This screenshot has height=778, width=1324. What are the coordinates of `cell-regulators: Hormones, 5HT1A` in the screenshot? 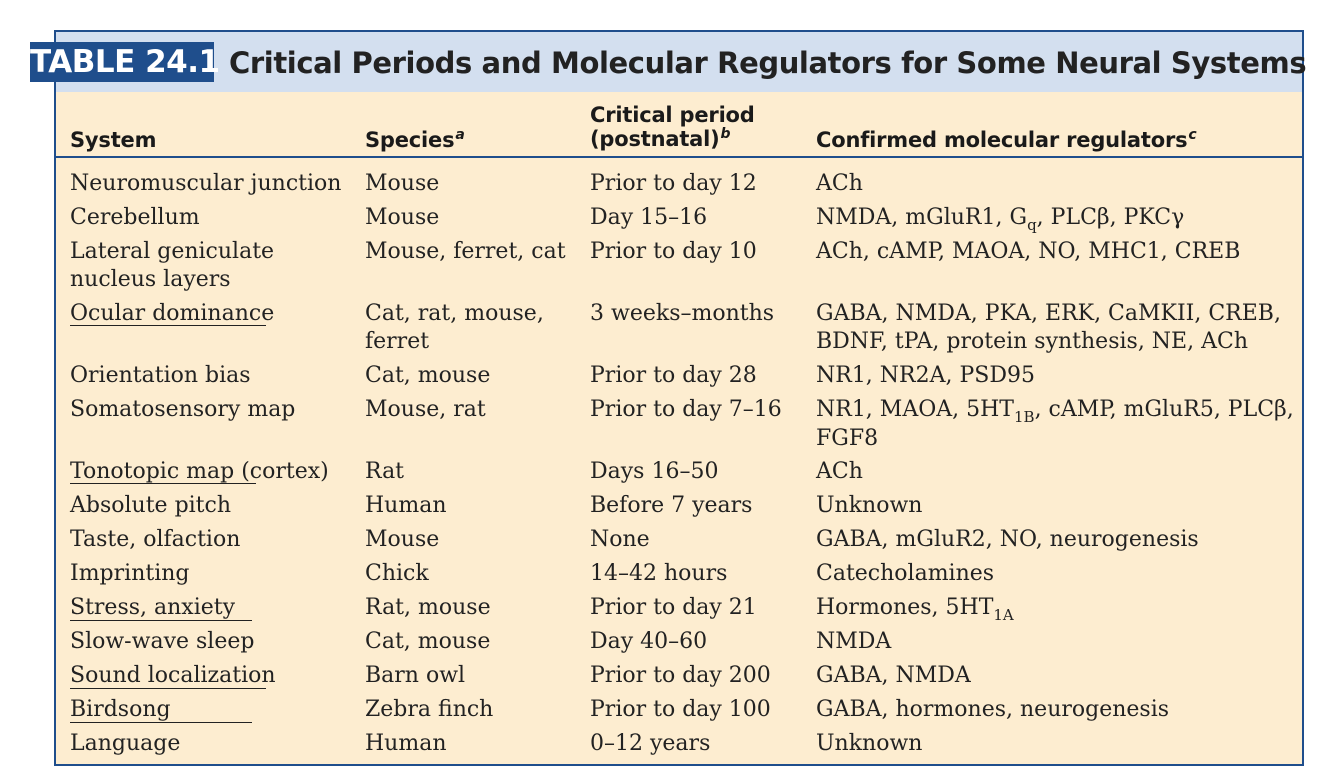 It's located at (915, 609).